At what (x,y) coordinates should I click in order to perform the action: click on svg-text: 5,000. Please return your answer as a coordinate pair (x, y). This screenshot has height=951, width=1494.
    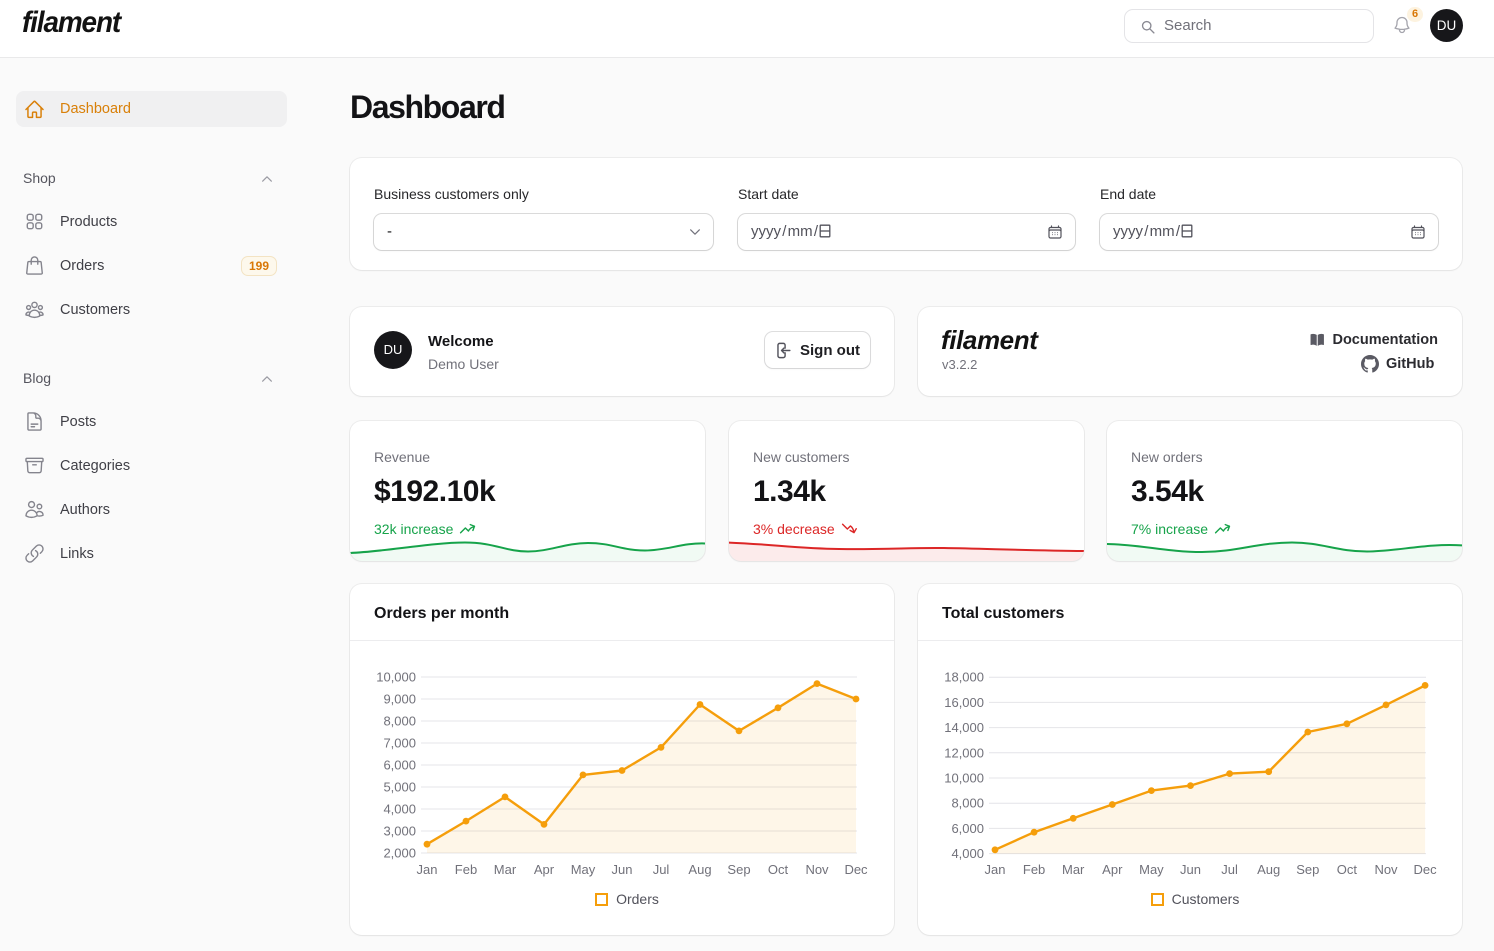
    Looking at the image, I should click on (399, 787).